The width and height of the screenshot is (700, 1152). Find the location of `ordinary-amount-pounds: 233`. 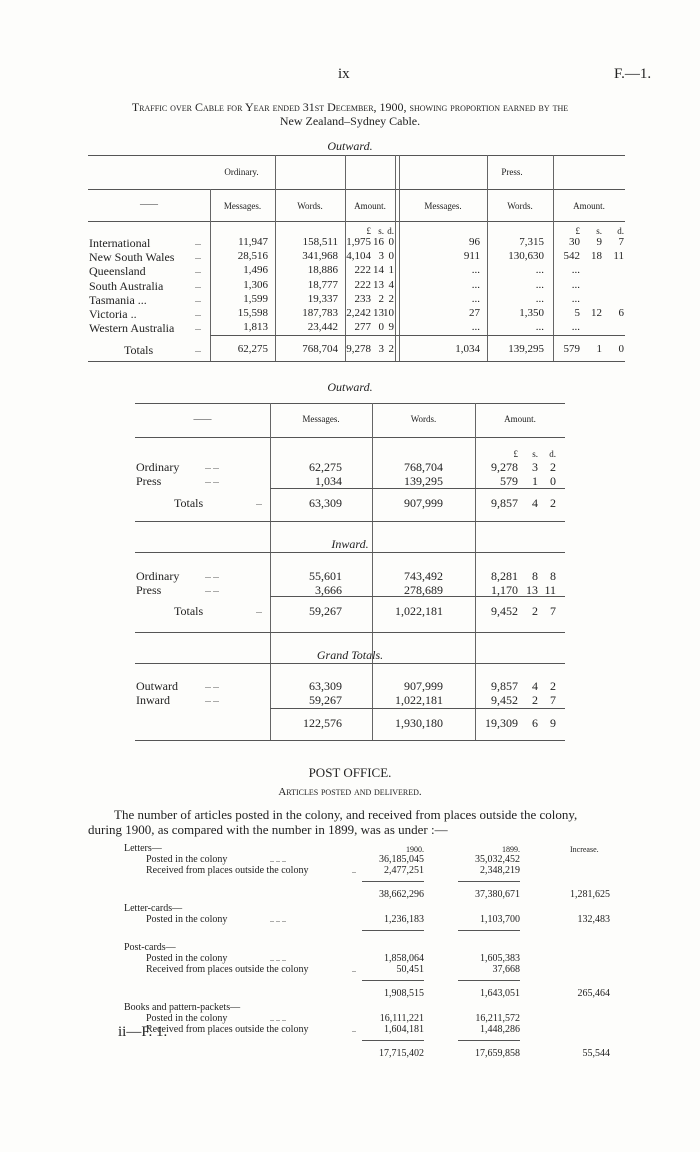

ordinary-amount-pounds: 233 is located at coordinates (363, 298).